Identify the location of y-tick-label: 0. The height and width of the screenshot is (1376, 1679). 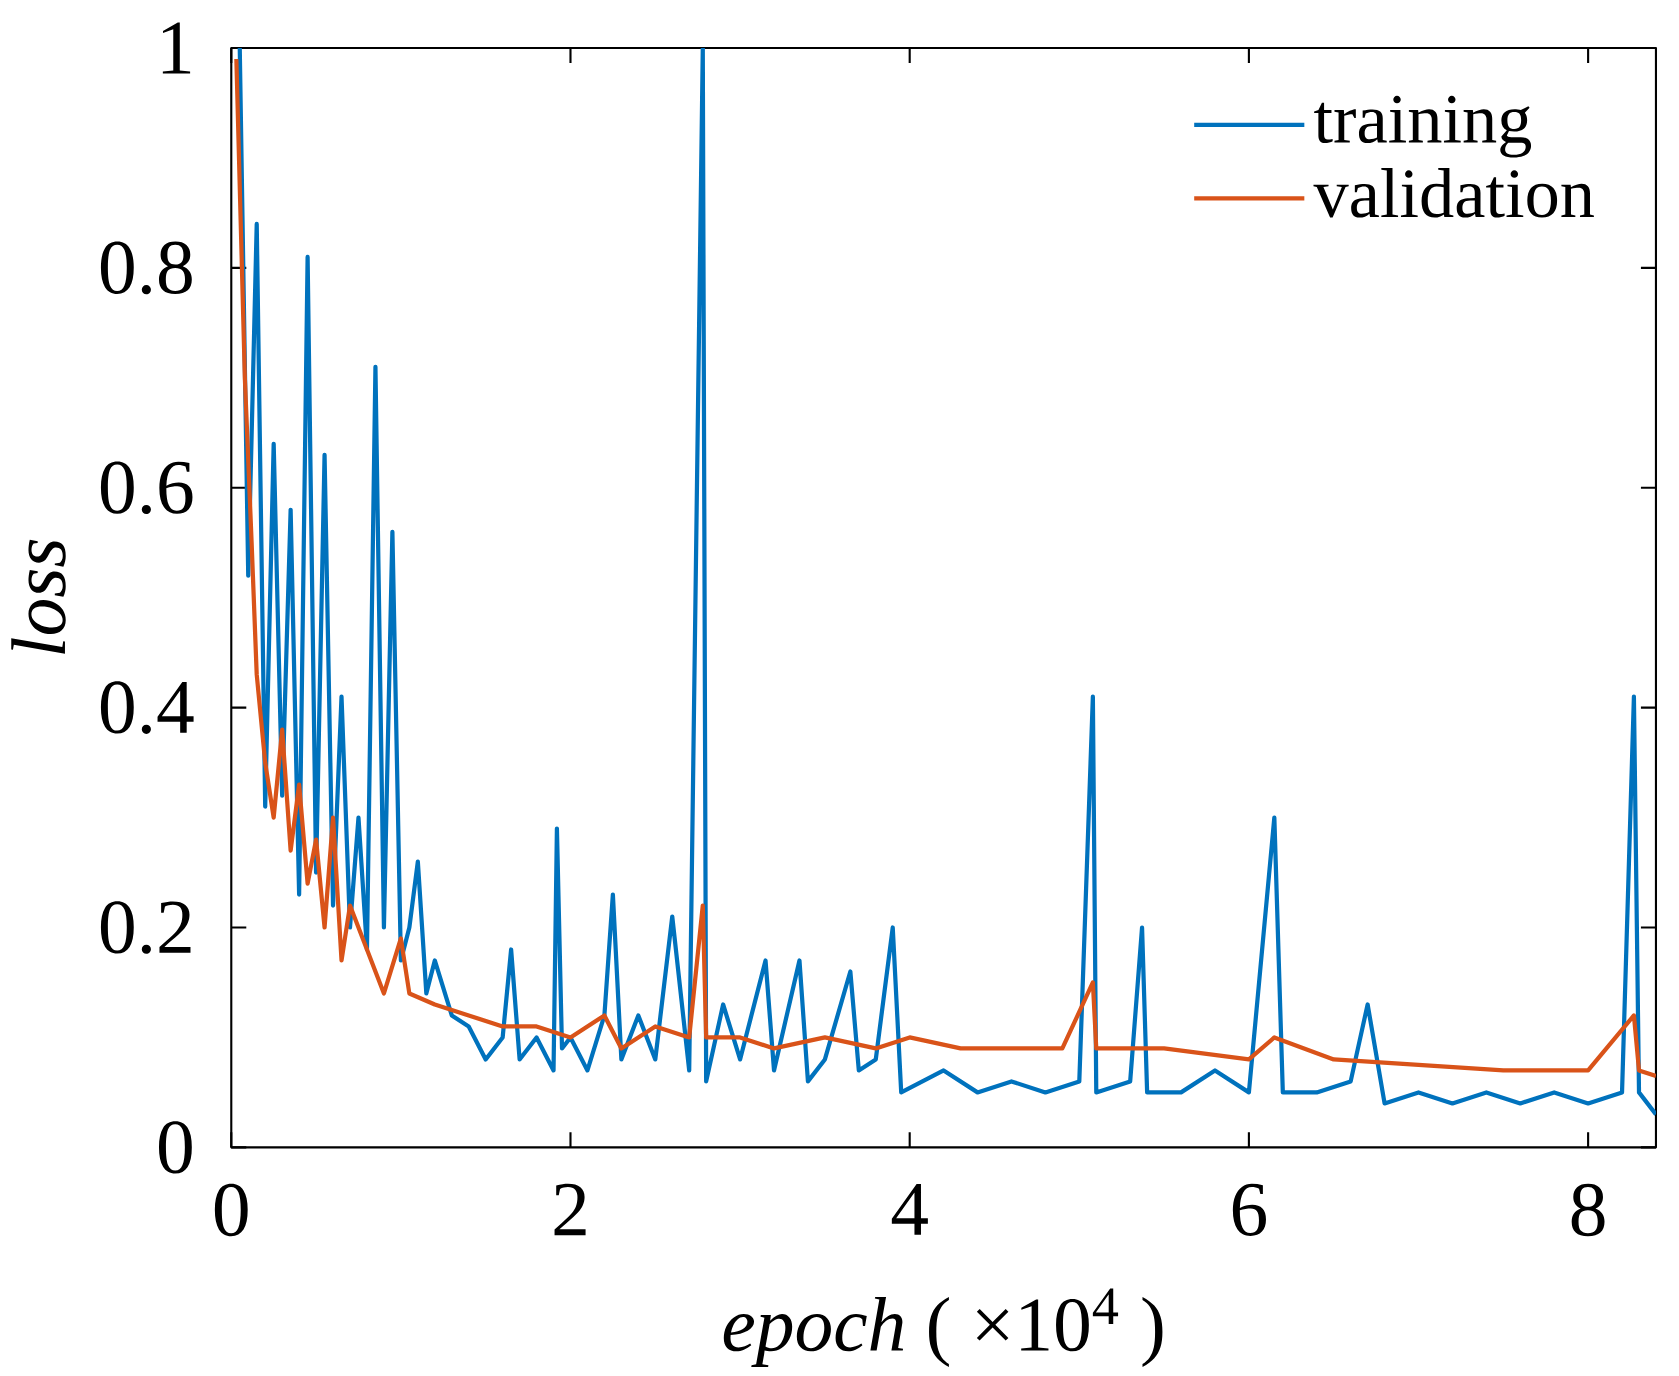
(175, 1147).